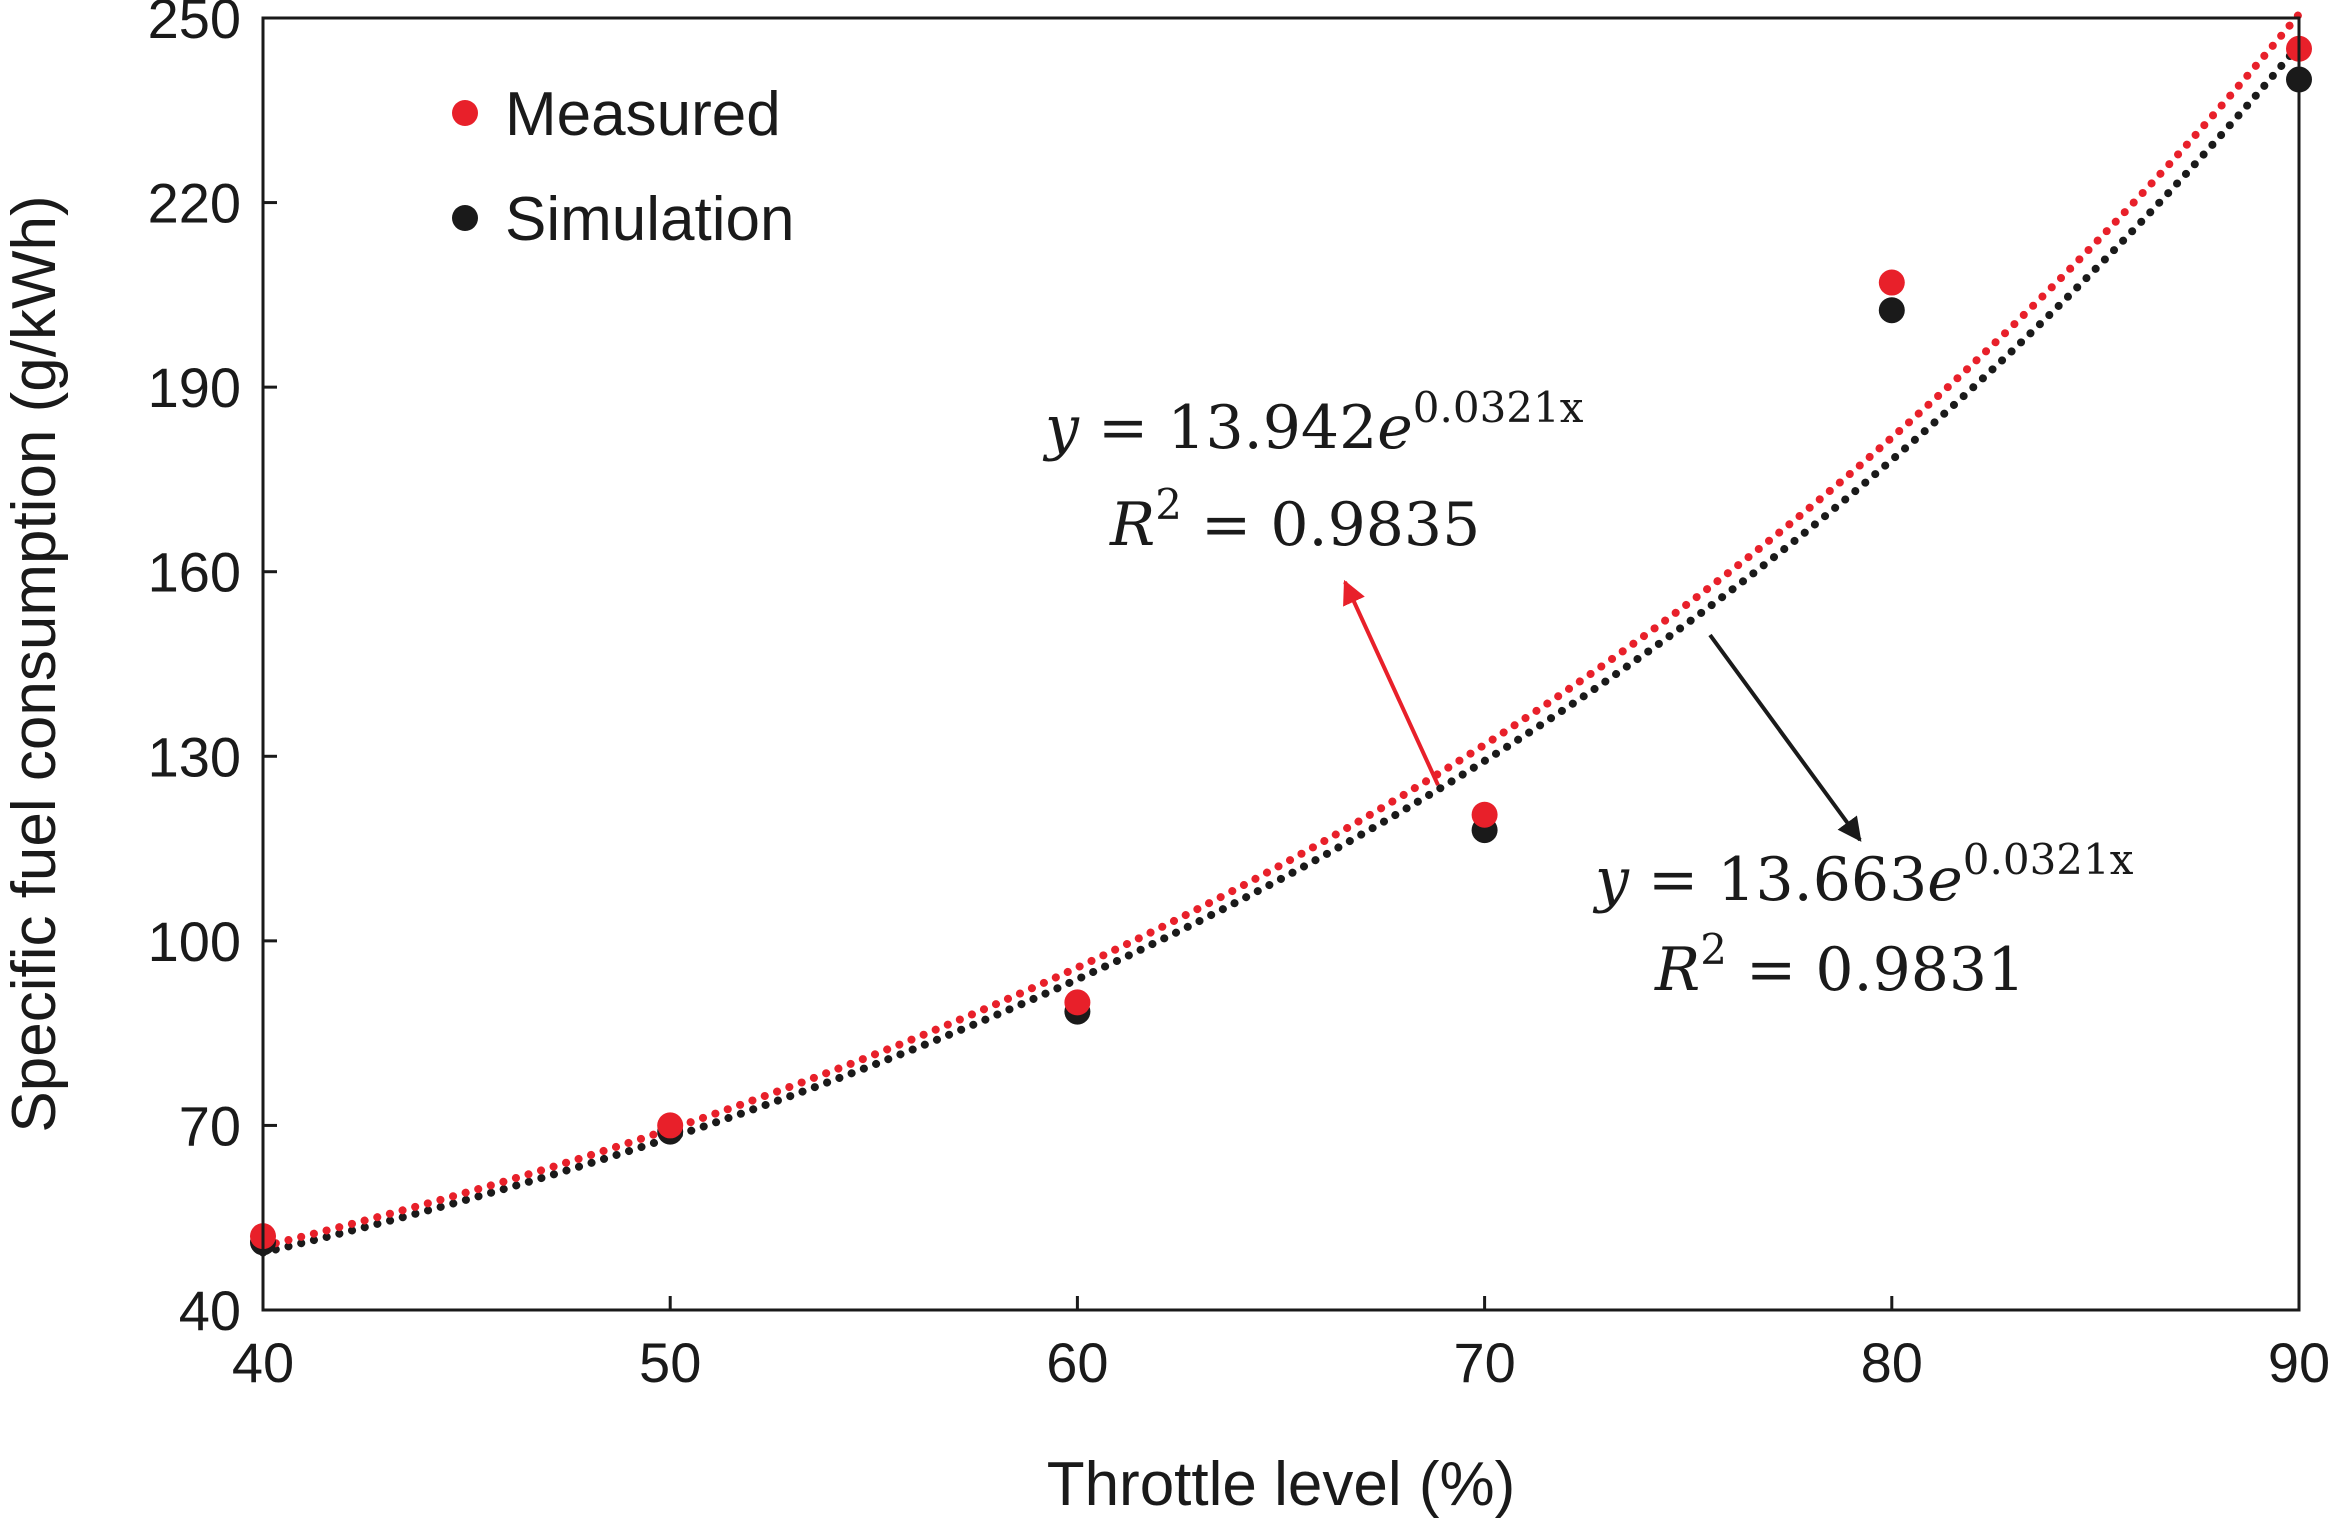 This screenshot has height=1528, width=2328. Describe the element at coordinates (1294, 520) in the screenshot. I see `trendline-r2-measured: R2 = 0.9835` at that location.